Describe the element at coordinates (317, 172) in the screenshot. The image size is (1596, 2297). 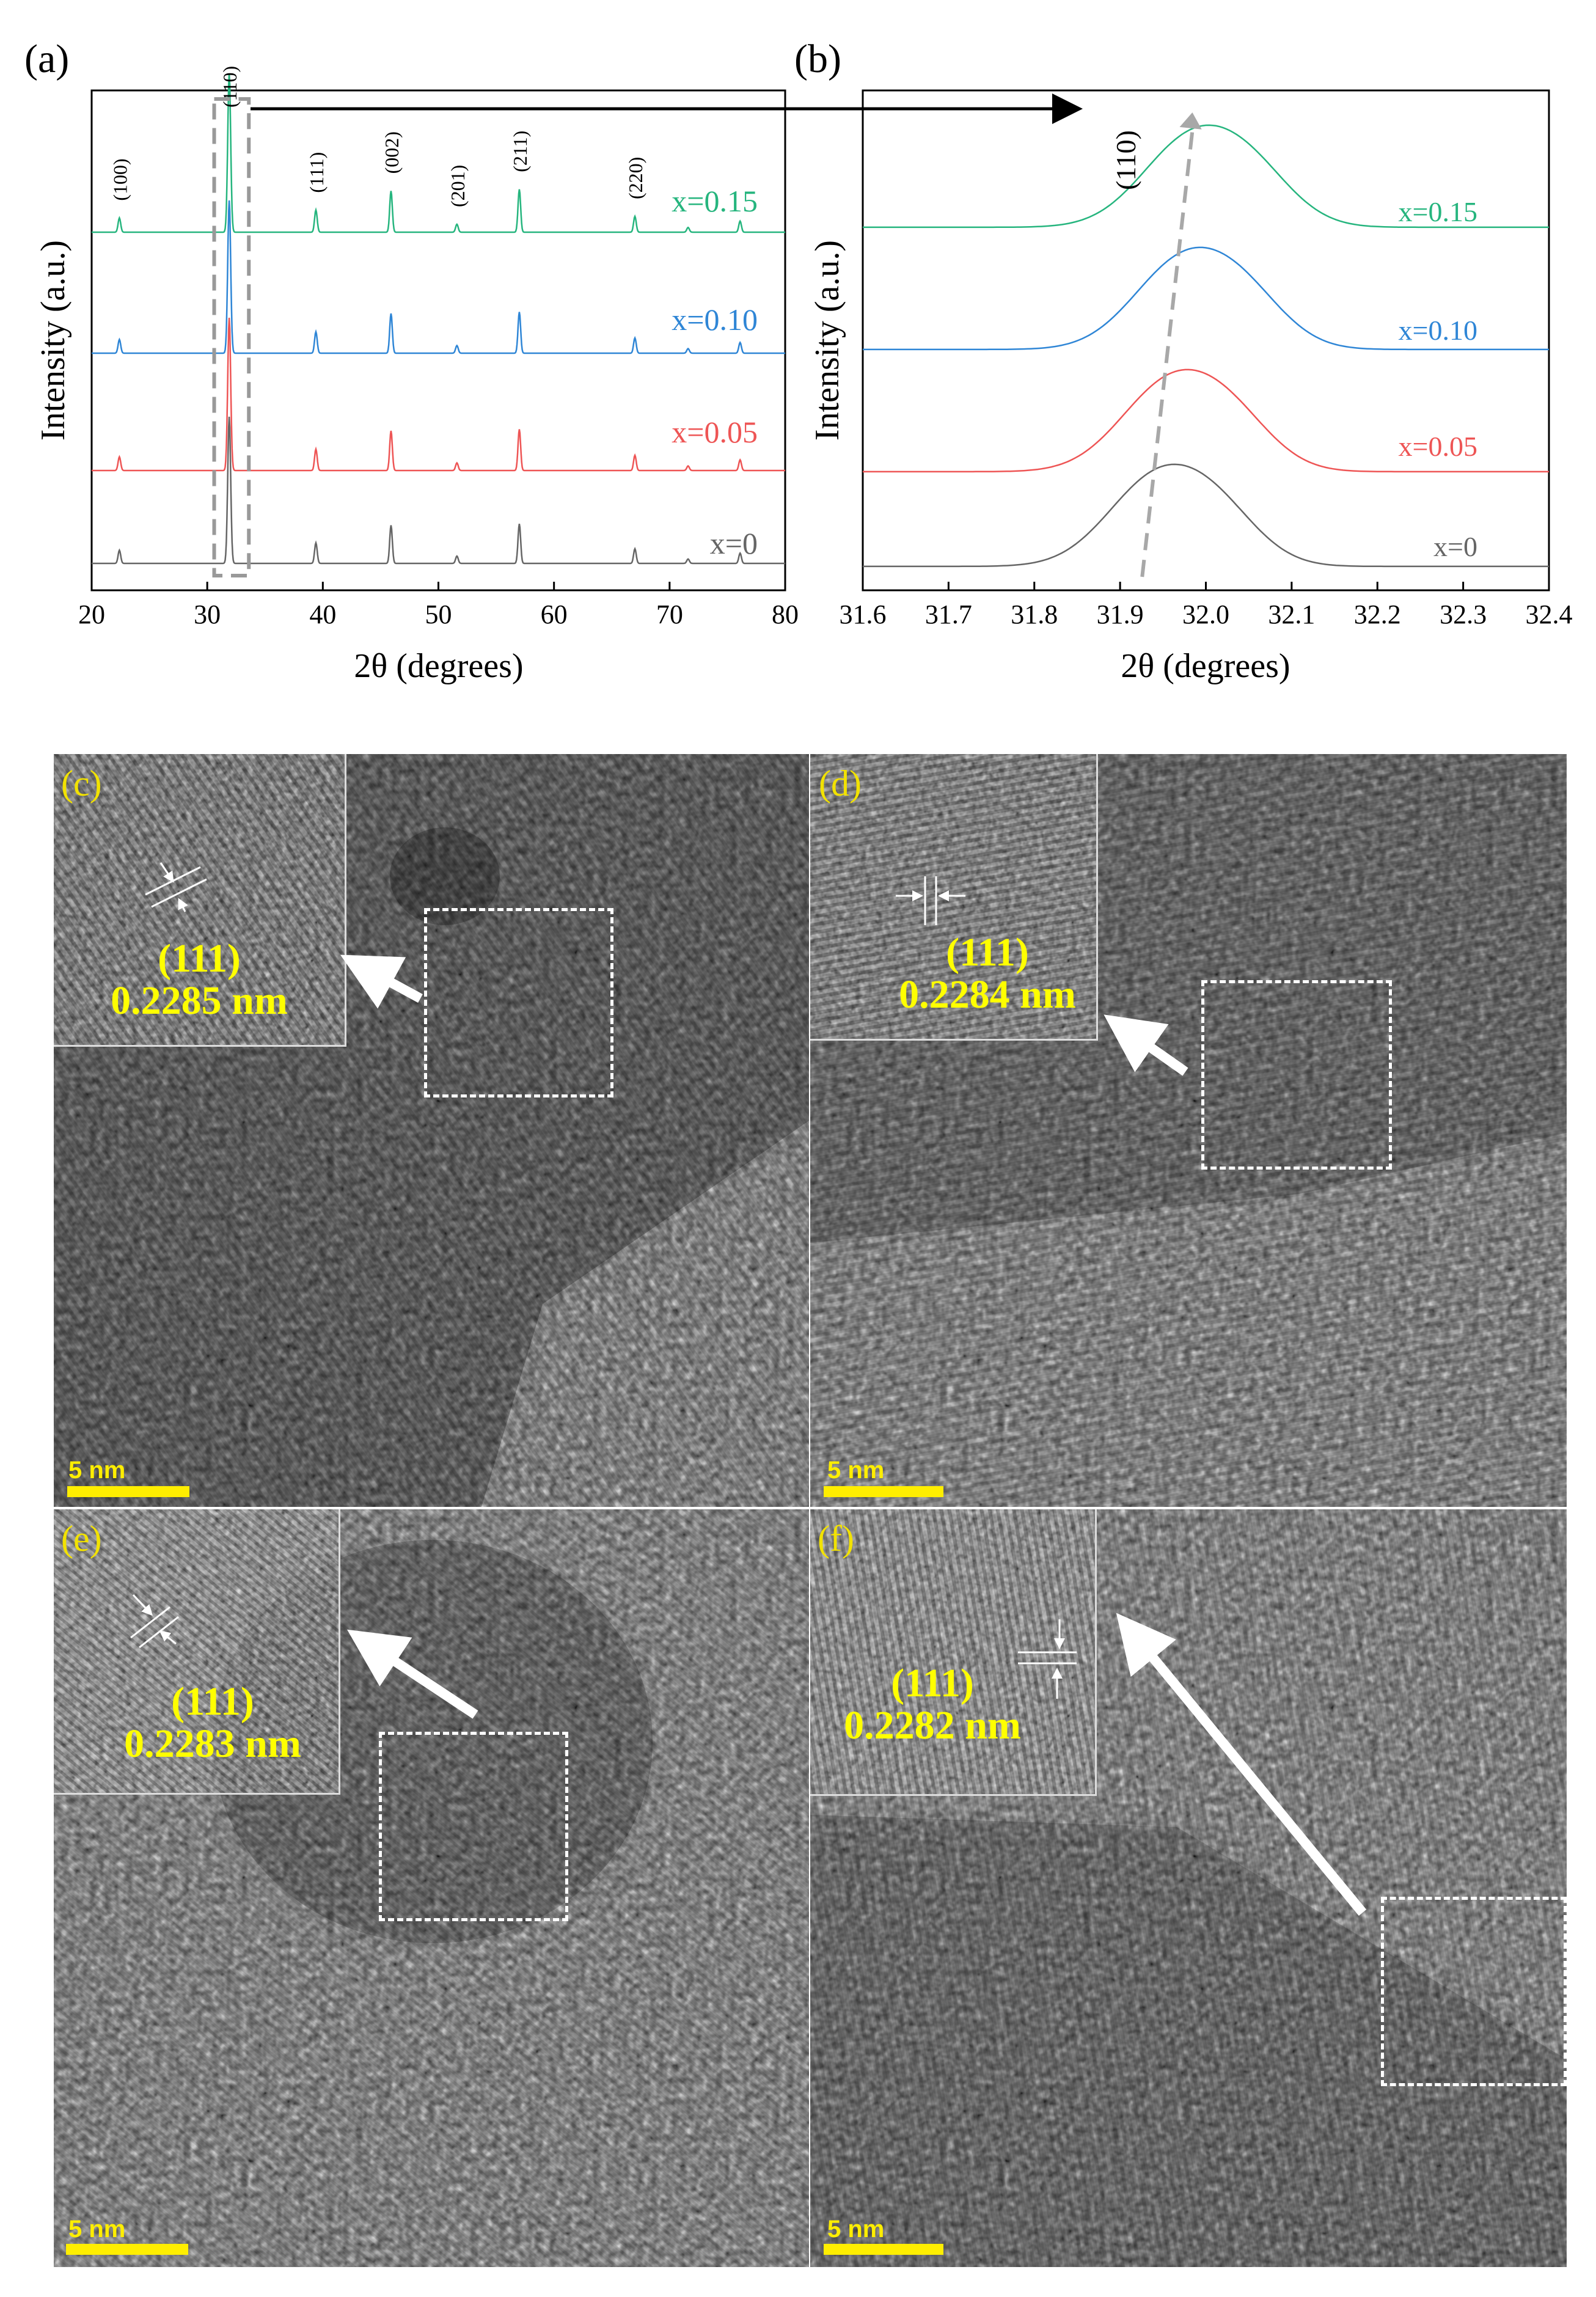
I see `peak-label-a-2: (111)` at that location.